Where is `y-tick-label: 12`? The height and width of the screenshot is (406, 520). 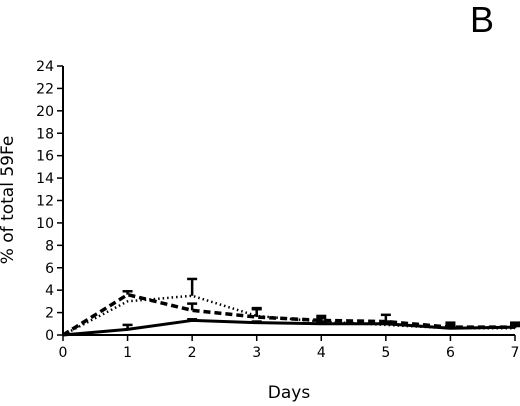
y-tick-label: 12 is located at coordinates (45, 202).